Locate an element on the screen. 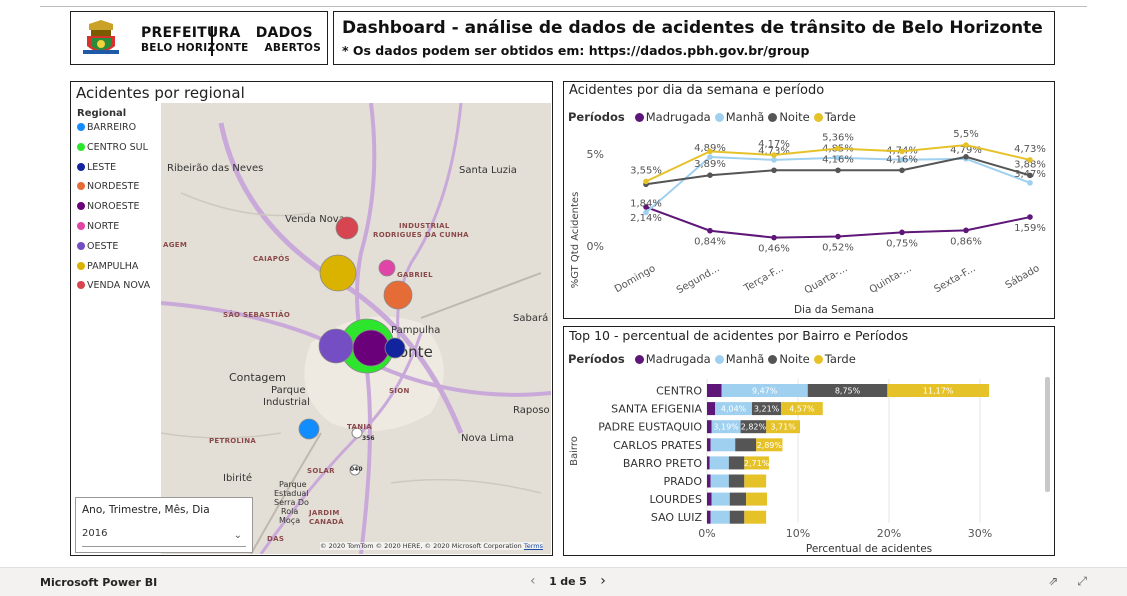 The width and height of the screenshot is (1127, 596). line-y-tick-0: 0% is located at coordinates (595, 246).